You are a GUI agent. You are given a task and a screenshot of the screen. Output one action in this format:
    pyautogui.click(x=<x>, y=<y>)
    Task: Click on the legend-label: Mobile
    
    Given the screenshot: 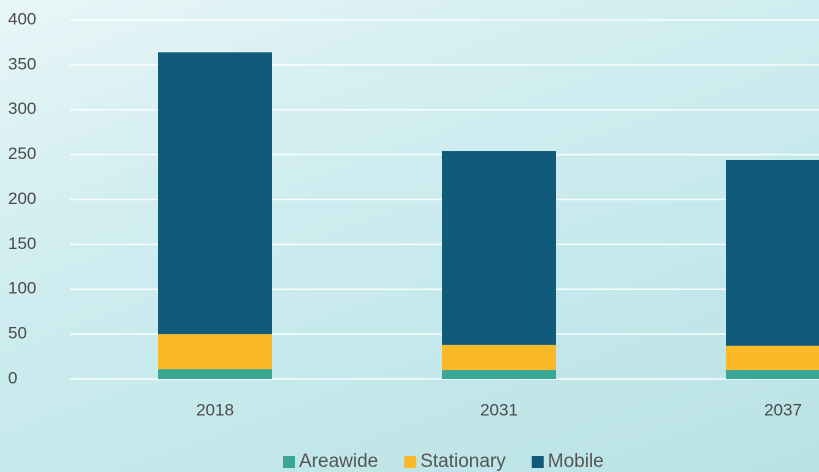 What is the action you would take?
    pyautogui.click(x=576, y=461)
    